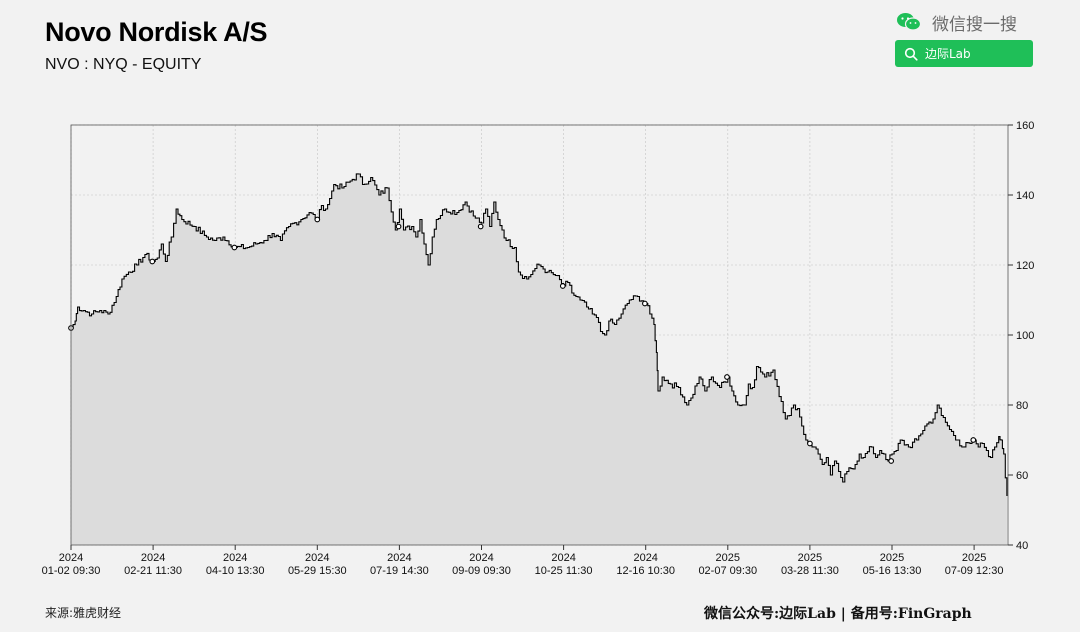 Image resolution: width=1080 pixels, height=632 pixels. I want to click on wechat-search-banner: 微信搜一搜, so click(966, 22).